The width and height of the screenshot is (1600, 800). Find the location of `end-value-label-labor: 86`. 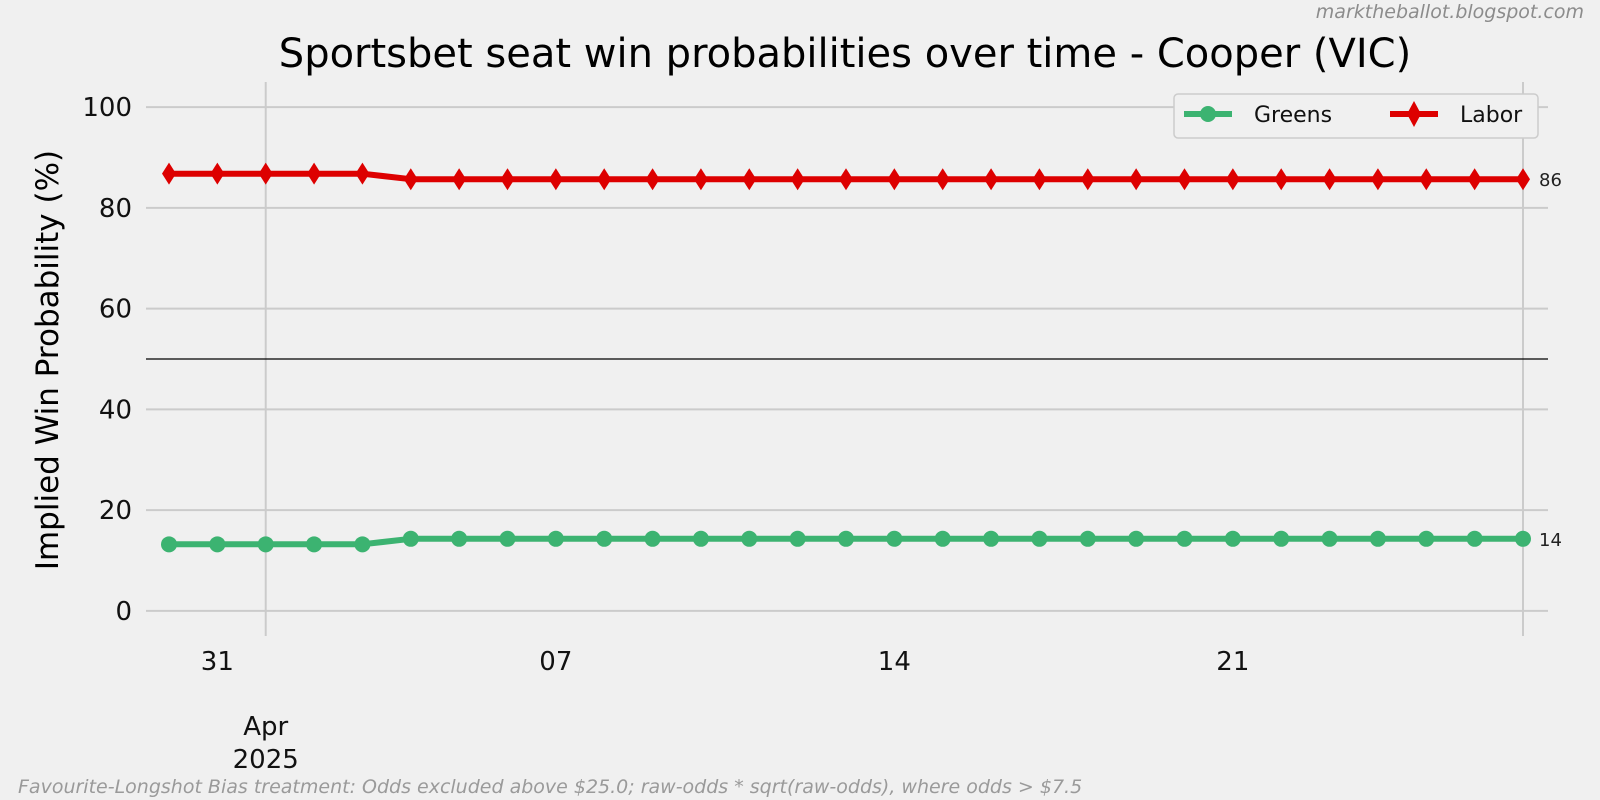

end-value-label-labor: 86 is located at coordinates (1550, 180).